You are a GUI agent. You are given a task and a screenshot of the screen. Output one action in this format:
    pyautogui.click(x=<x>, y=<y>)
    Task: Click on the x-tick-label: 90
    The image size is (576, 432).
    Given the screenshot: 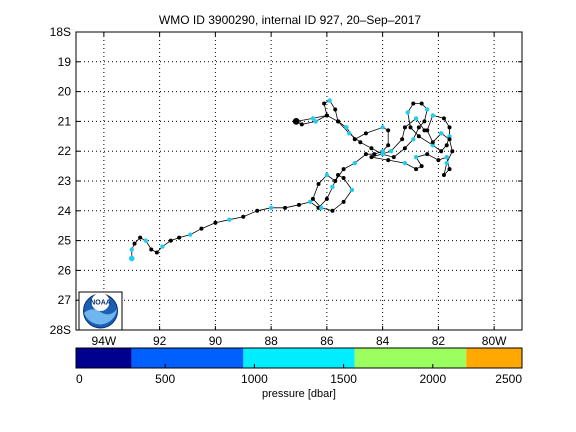 What is the action you would take?
    pyautogui.click(x=216, y=341)
    